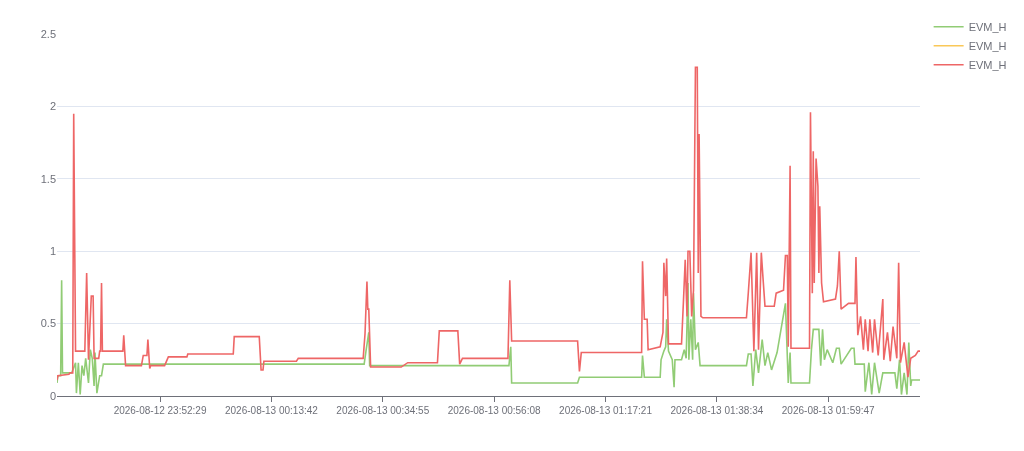 Image resolution: width=1024 pixels, height=451 pixels. I want to click on x-tick-label: 2026-08-13 00:34:55, so click(383, 410).